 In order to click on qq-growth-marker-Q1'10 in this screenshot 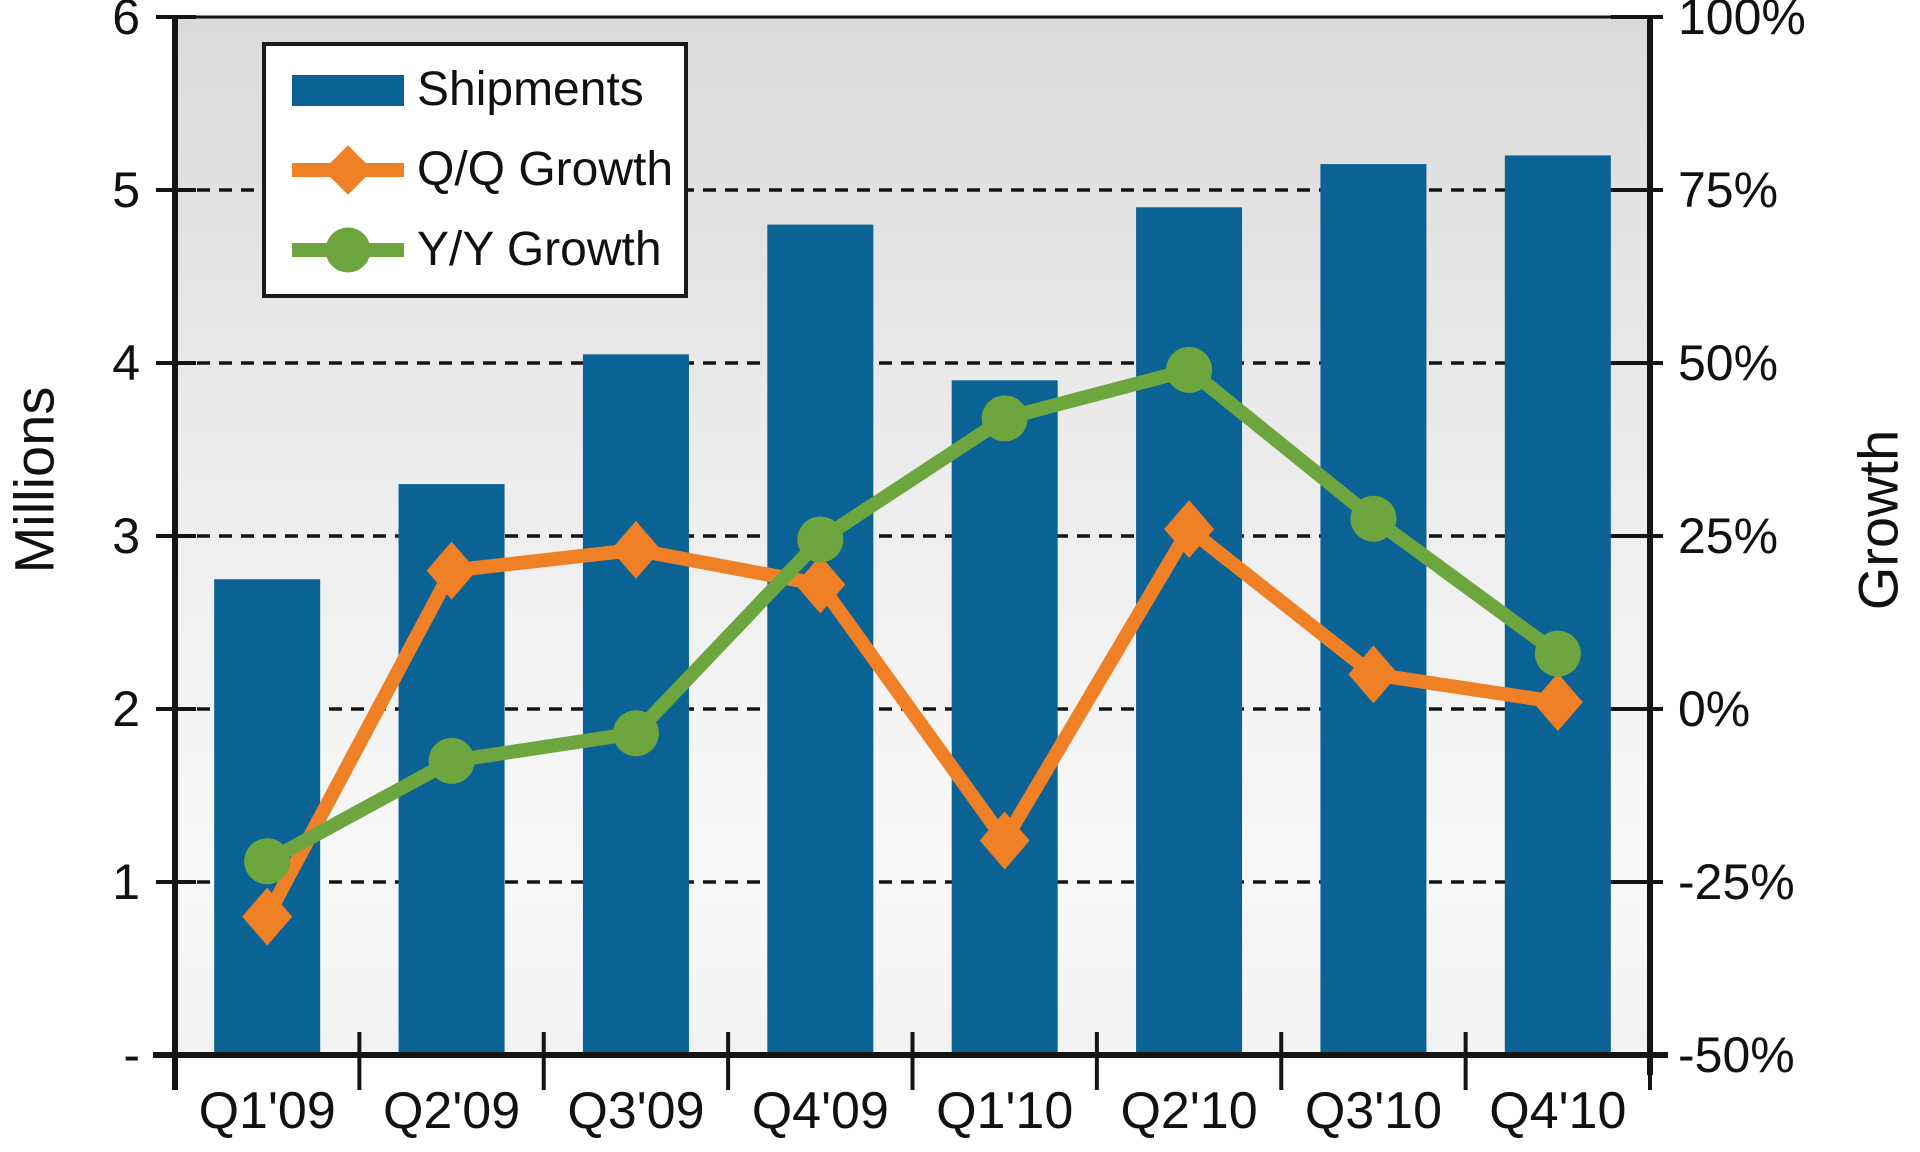, I will do `click(1004, 840)`.